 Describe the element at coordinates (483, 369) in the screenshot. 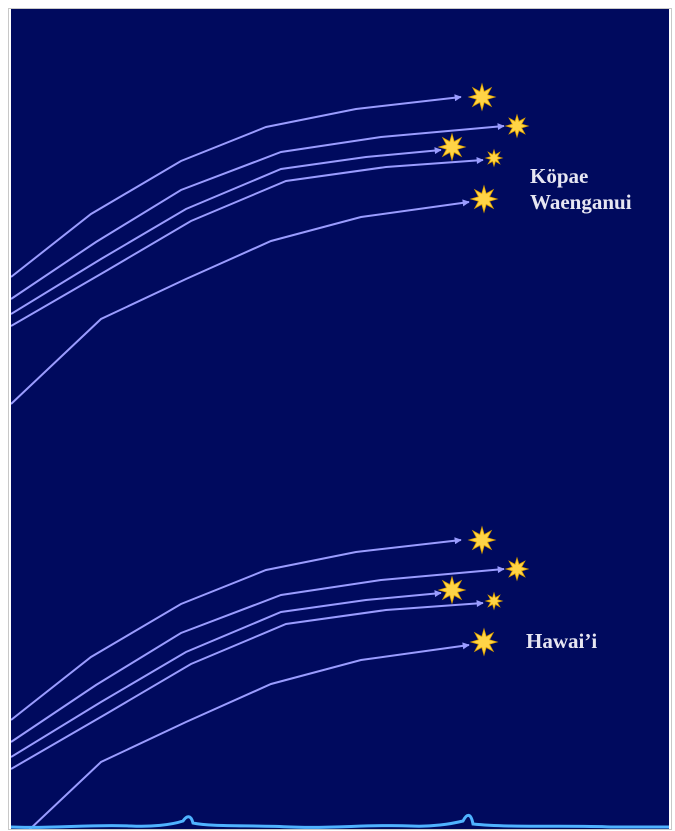

I see `star-group` at that location.